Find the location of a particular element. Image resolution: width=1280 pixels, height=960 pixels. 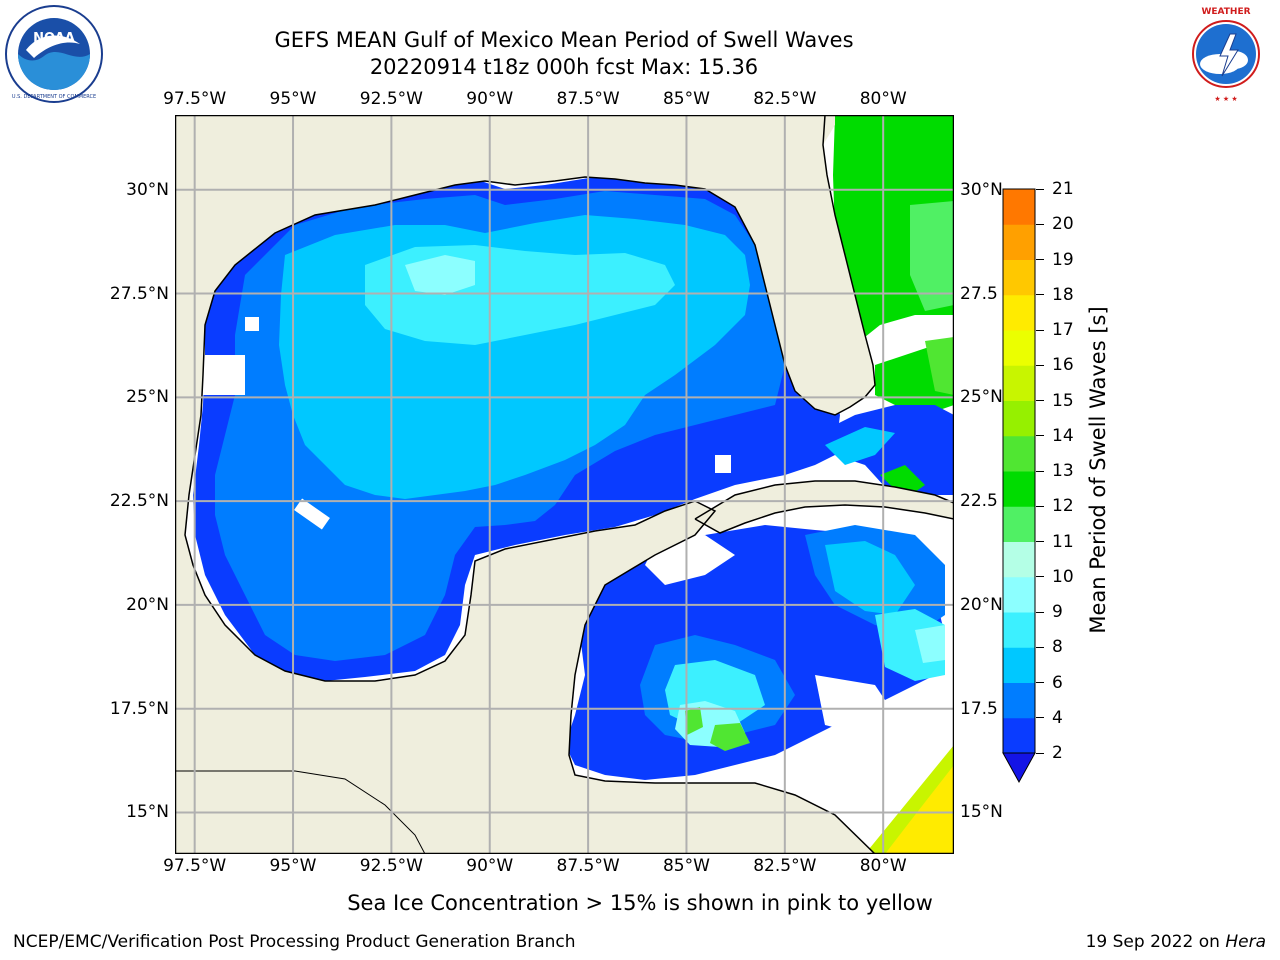

colorbar-tick-14: 19 is located at coordinates (1063, 259).